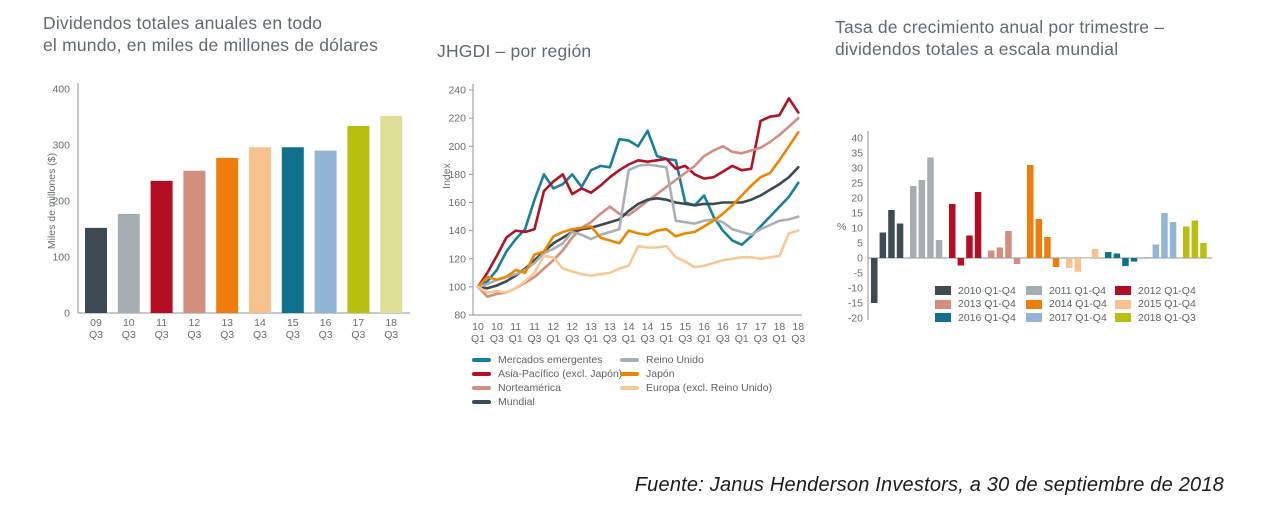 This screenshot has height=513, width=1261. Describe the element at coordinates (1030, 211) in the screenshot. I see `bar-2014-q1` at that location.